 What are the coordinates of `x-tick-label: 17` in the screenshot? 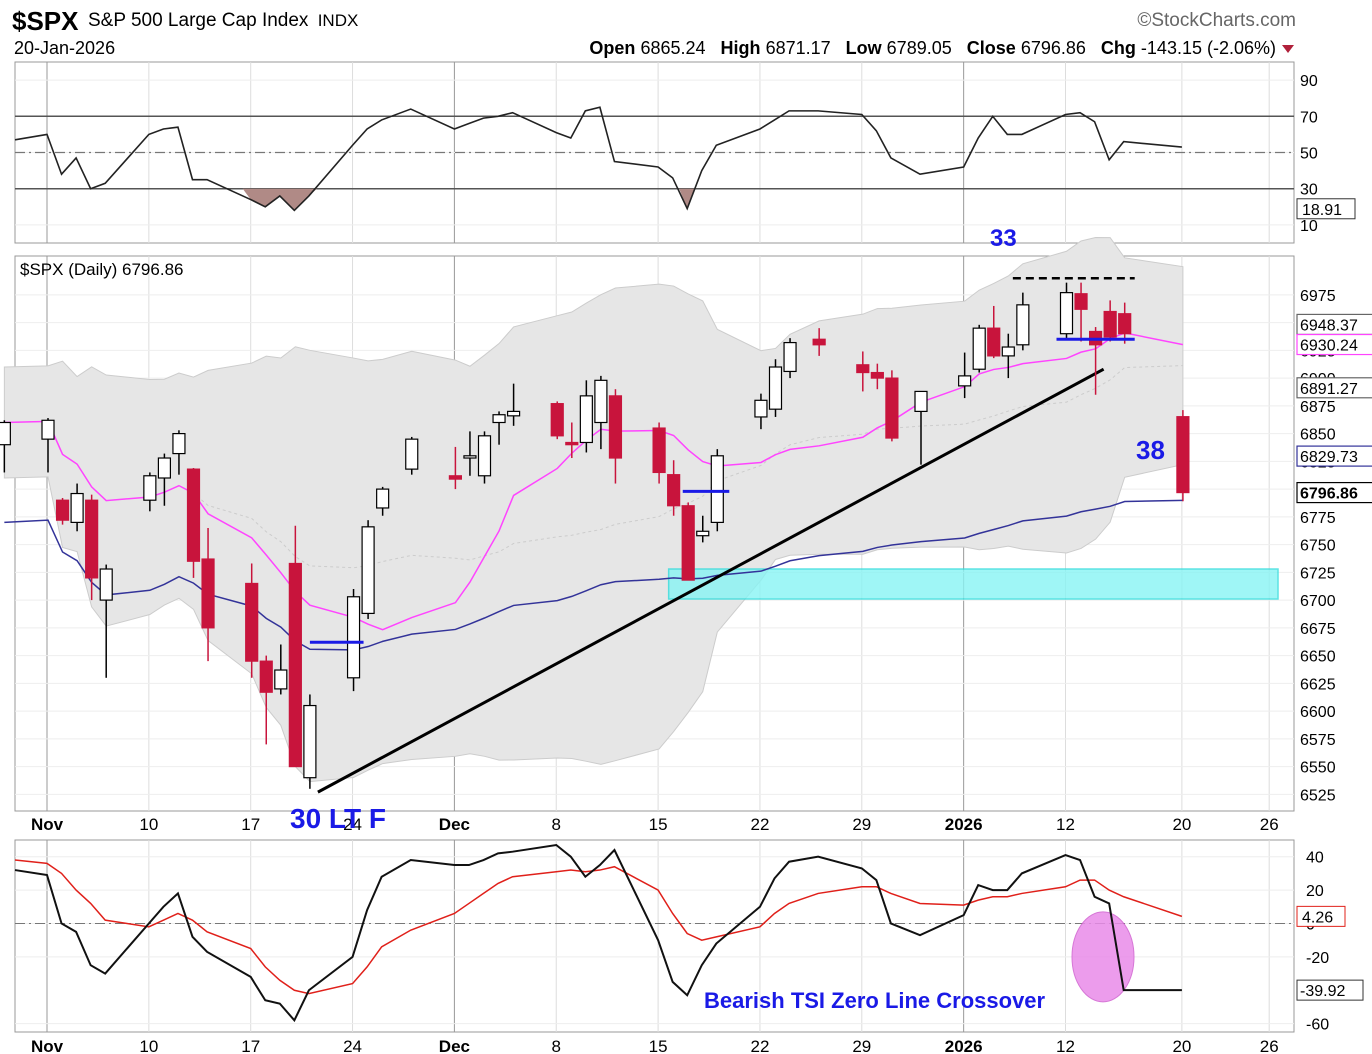 It's located at (250, 824).